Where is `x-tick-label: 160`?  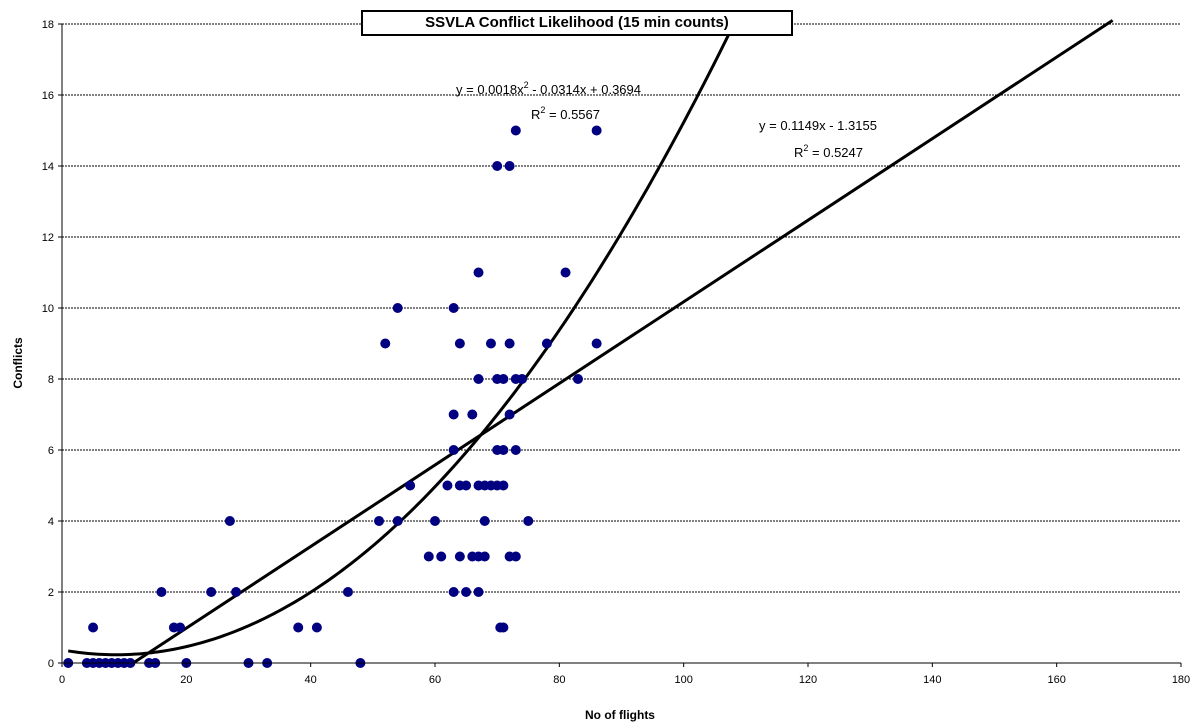
x-tick-label: 160 is located at coordinates (1056, 680).